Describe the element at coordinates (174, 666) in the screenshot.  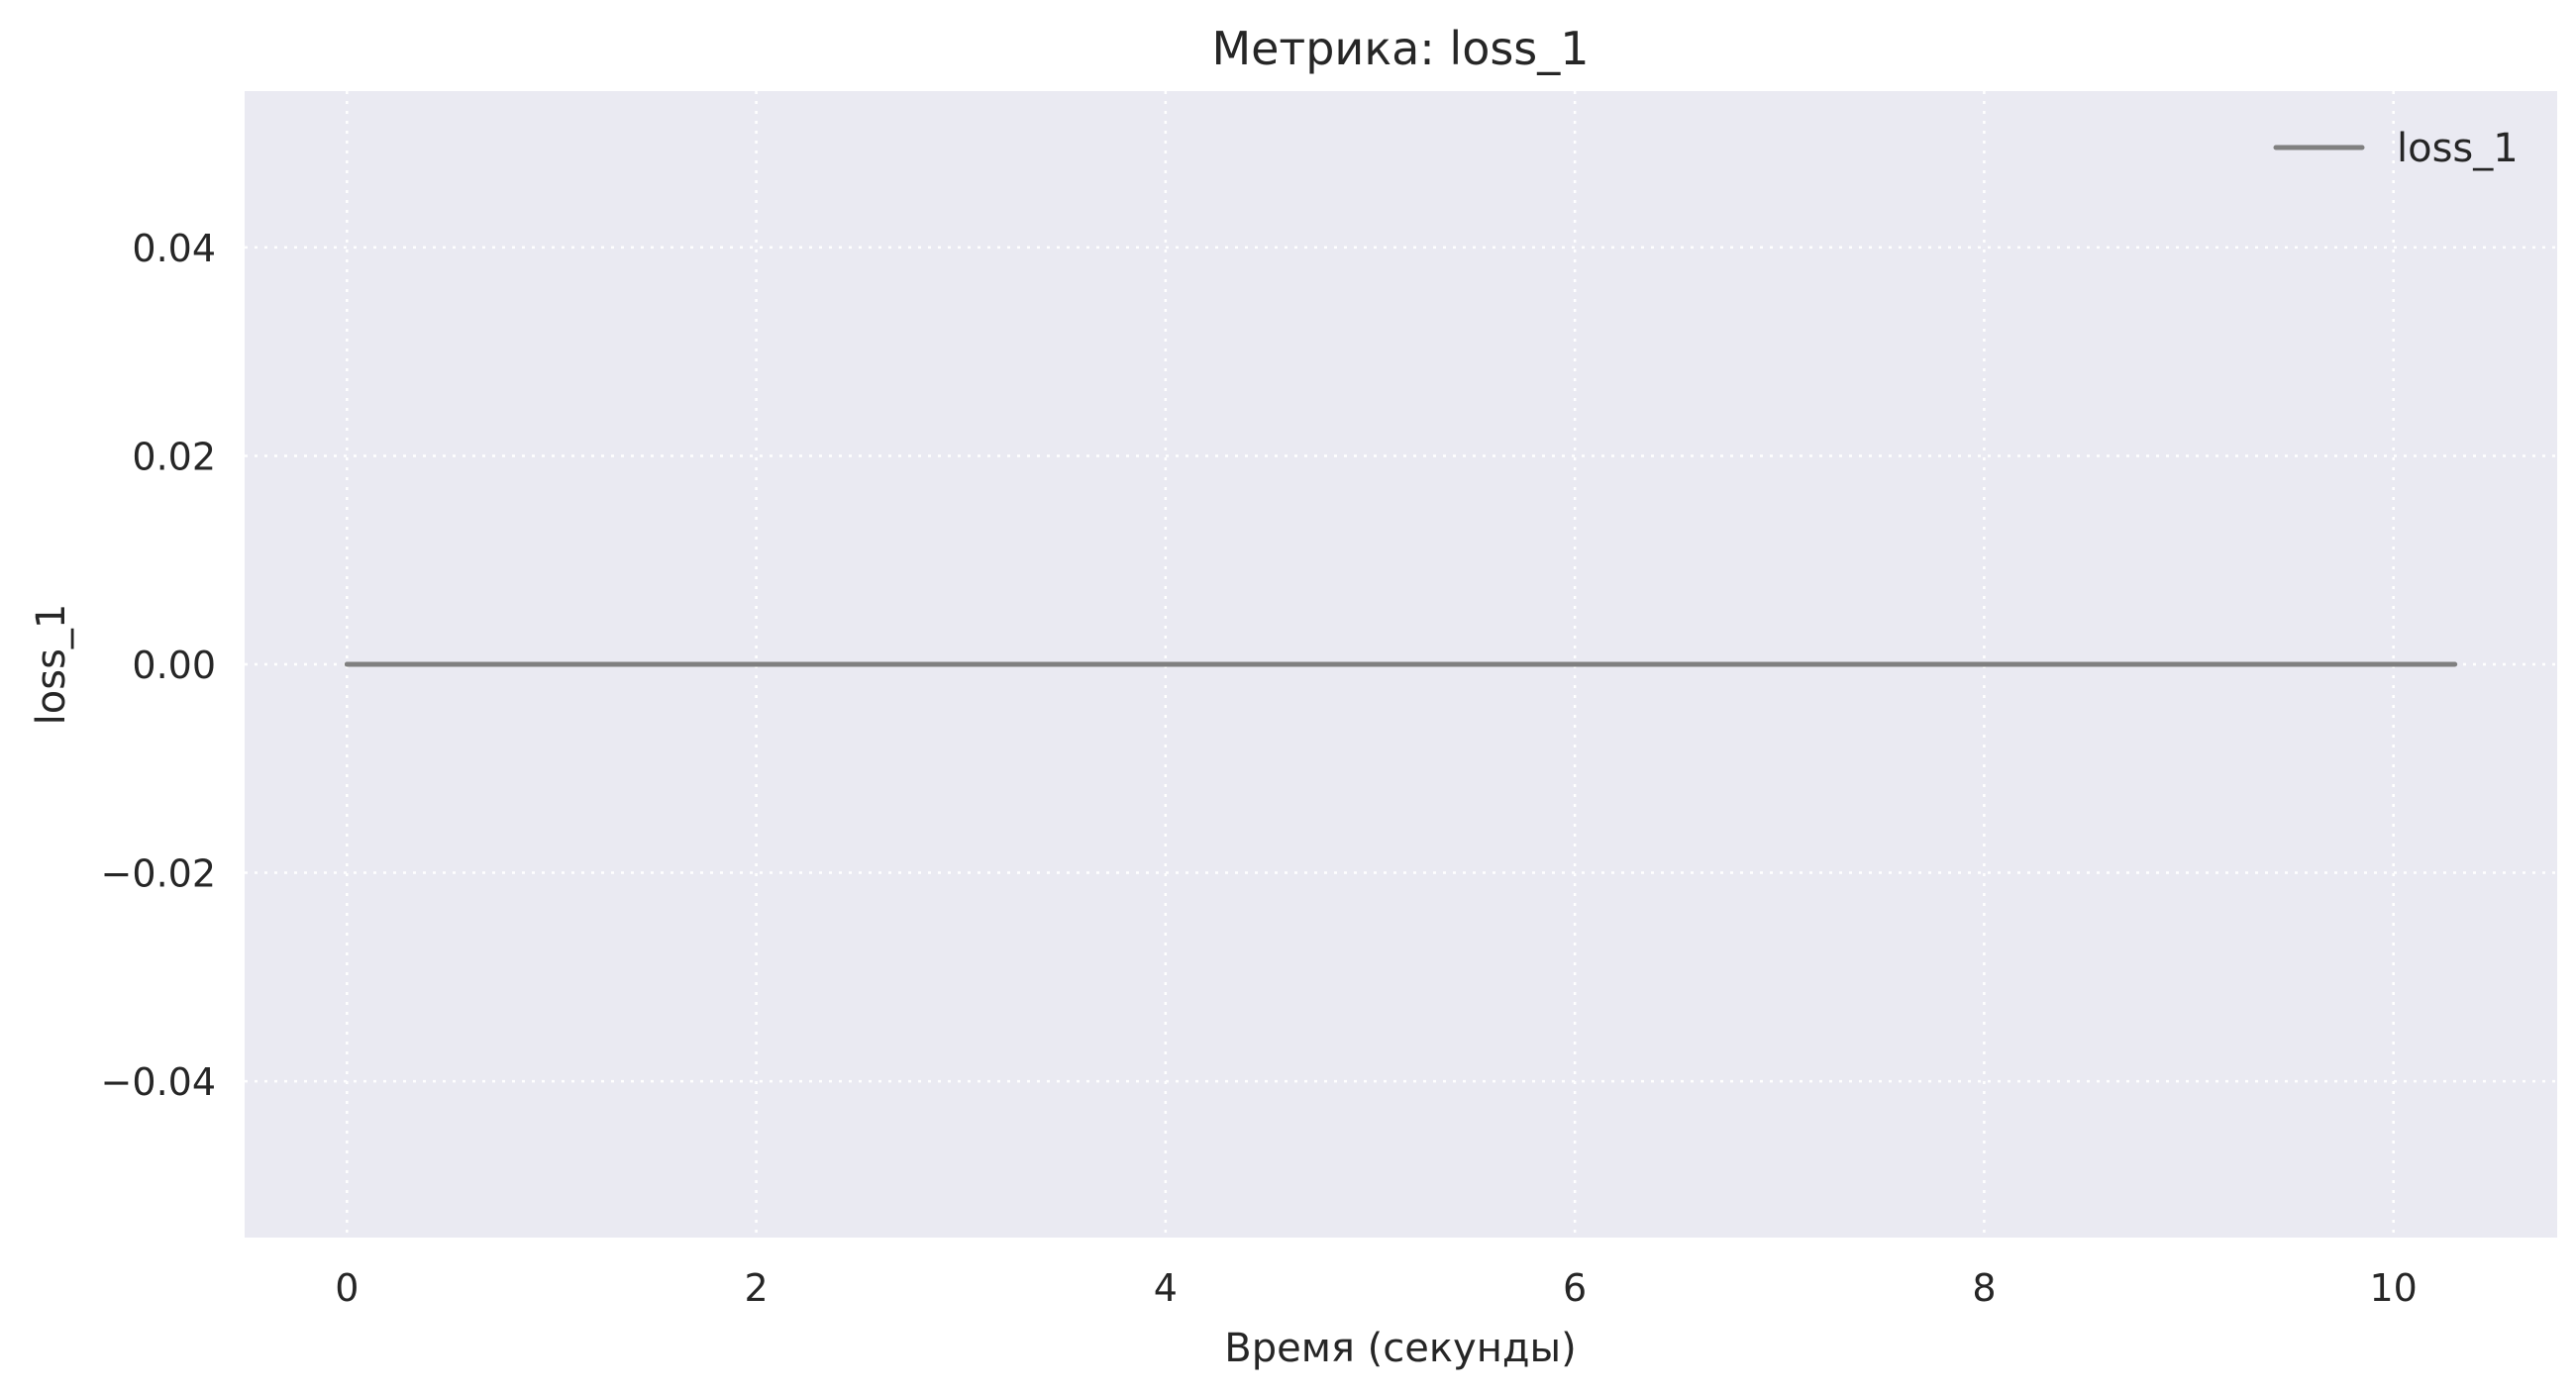
I see `y-tick-label: 0.00` at that location.